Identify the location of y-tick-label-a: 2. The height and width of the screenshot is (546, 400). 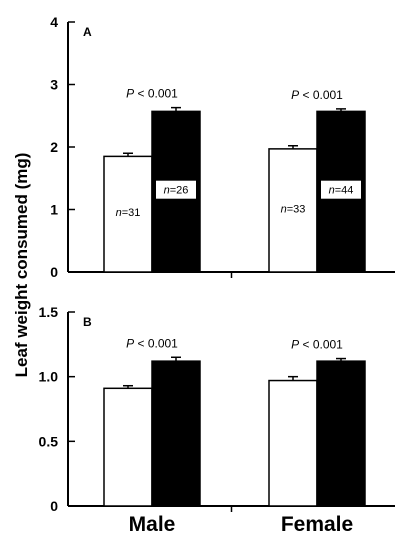
(54, 147).